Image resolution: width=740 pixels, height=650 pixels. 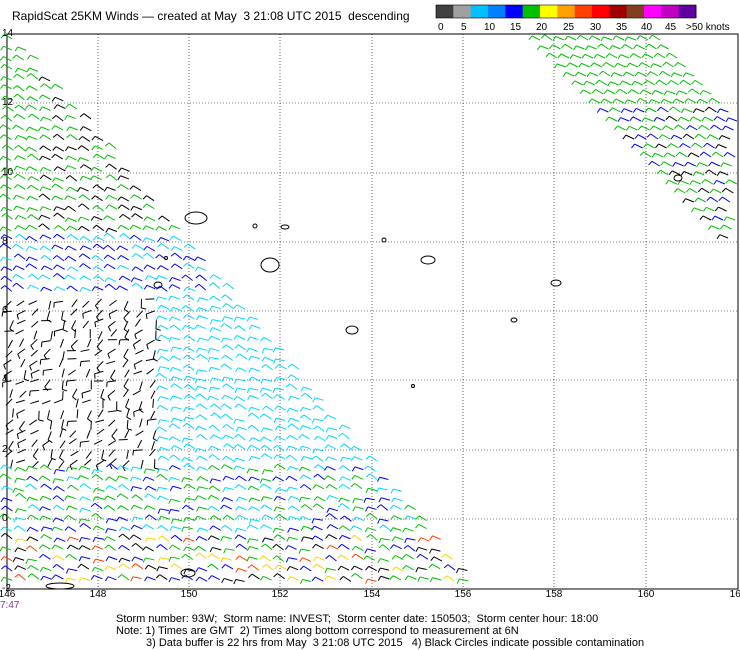 What do you see at coordinates (372, 594) in the screenshot?
I see `longitude-label: 154` at bounding box center [372, 594].